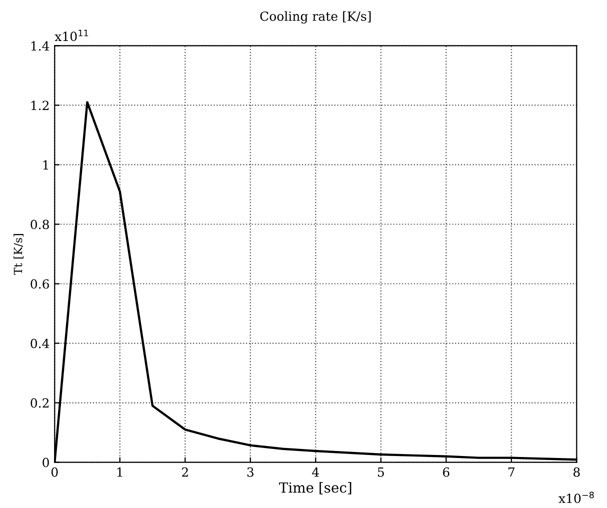 The image size is (607, 508). What do you see at coordinates (381, 472) in the screenshot?
I see `x-tick-label: 5` at bounding box center [381, 472].